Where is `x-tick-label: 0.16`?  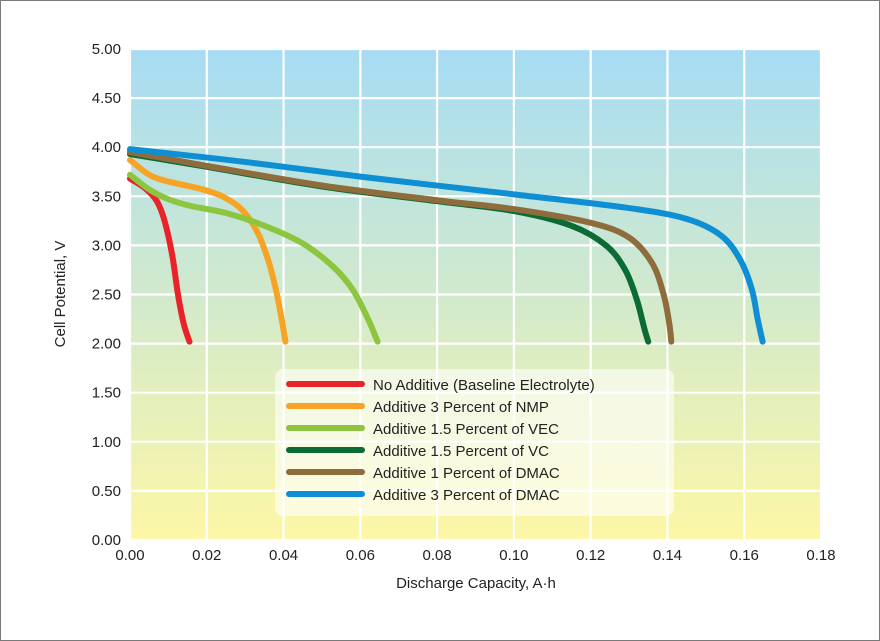
x-tick-label: 0.16 is located at coordinates (744, 555).